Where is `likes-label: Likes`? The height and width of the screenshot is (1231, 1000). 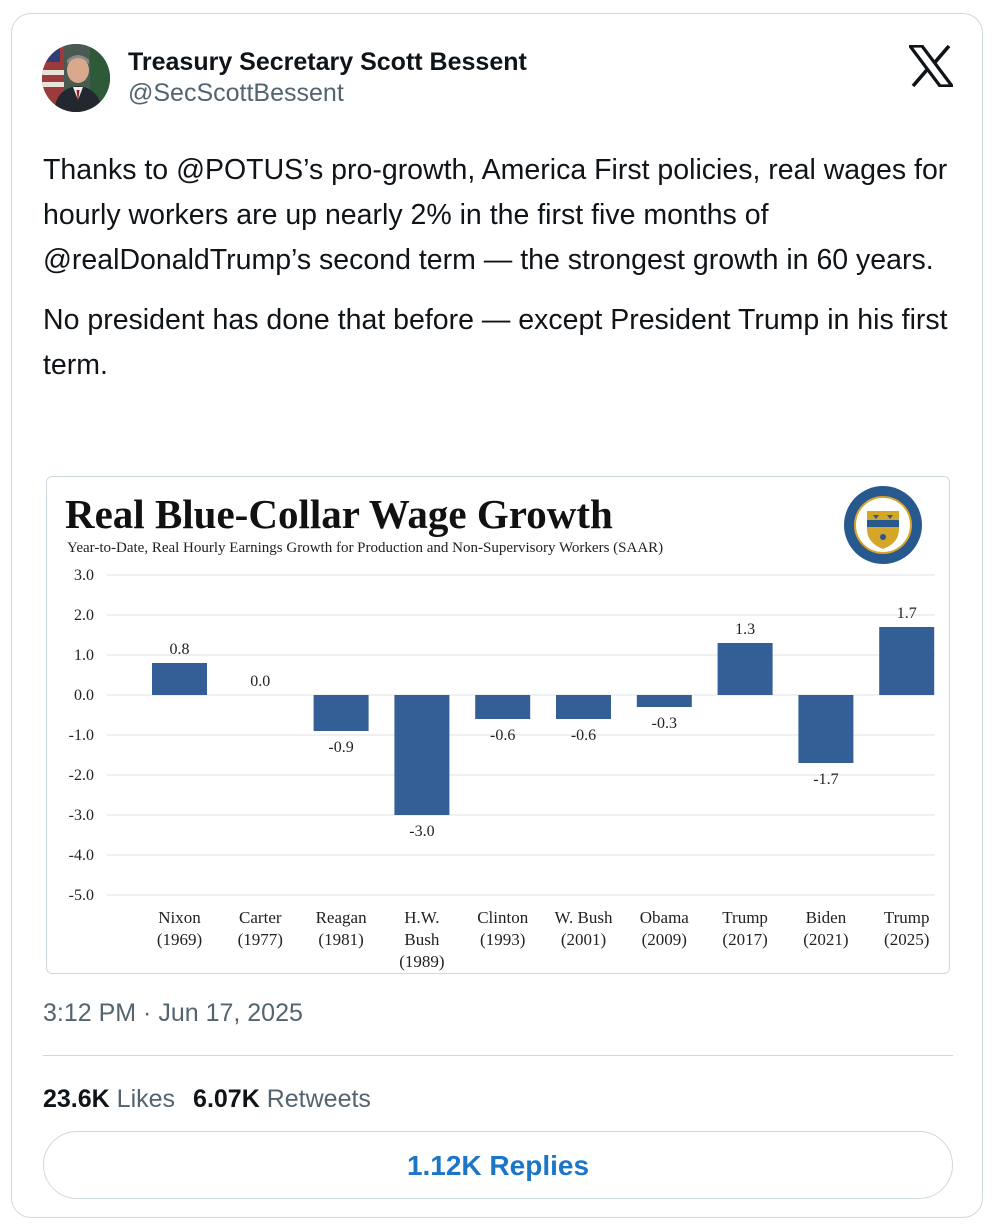 likes-label: Likes is located at coordinates (146, 1099).